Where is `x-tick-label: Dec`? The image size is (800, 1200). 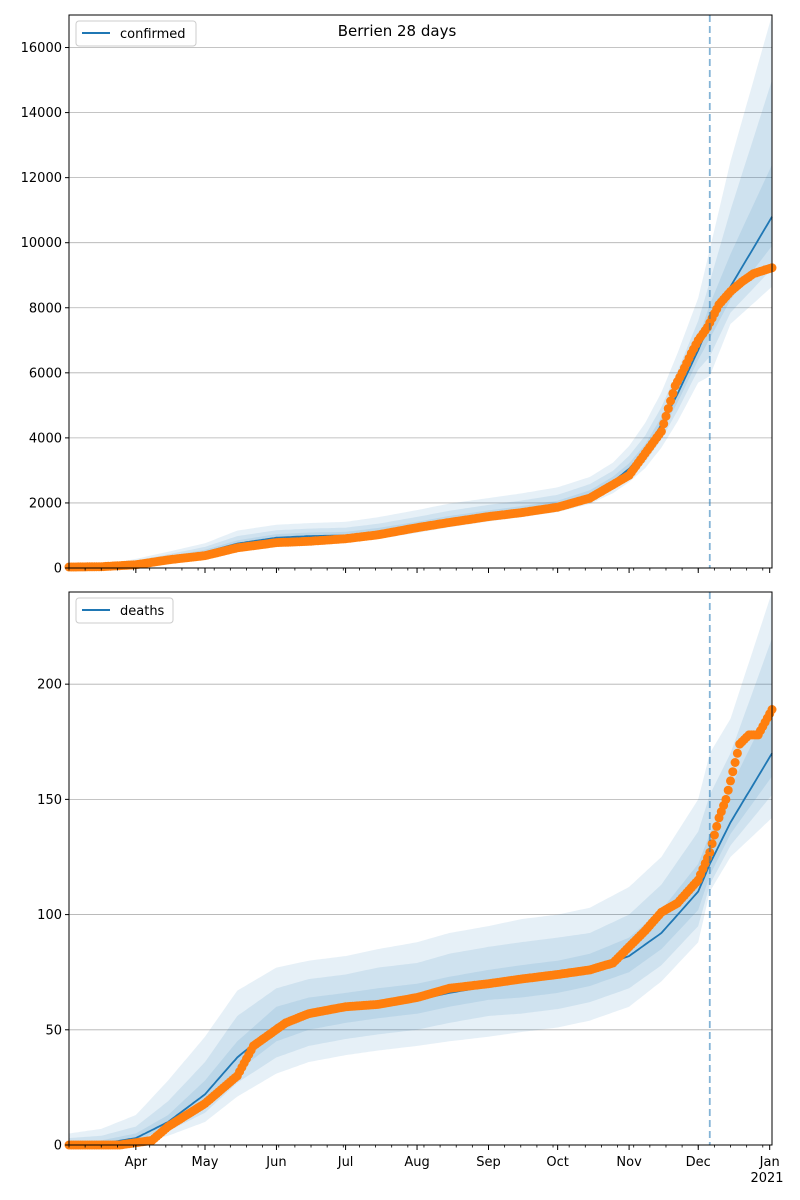
x-tick-label: Dec is located at coordinates (698, 1162).